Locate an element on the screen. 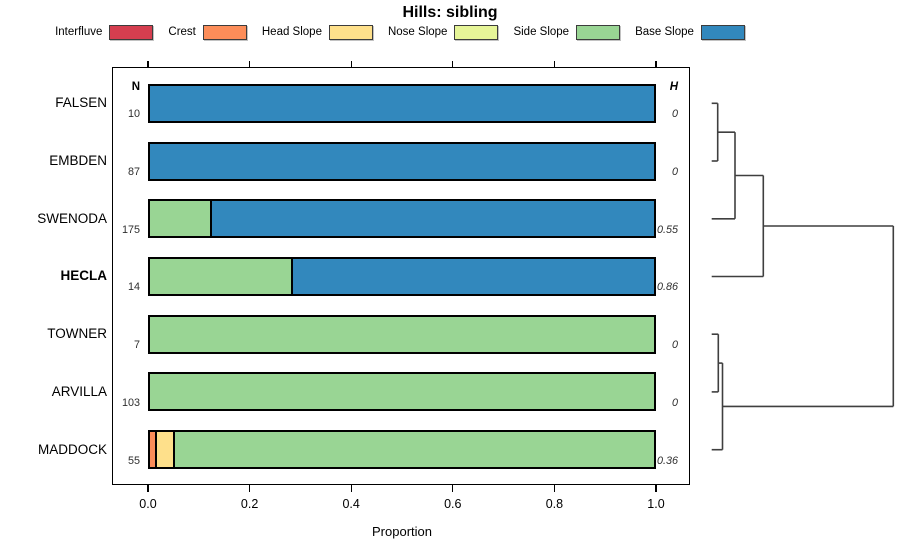 The height and width of the screenshot is (560, 900). h-value-arvilla: 0 is located at coordinates (674, 402).